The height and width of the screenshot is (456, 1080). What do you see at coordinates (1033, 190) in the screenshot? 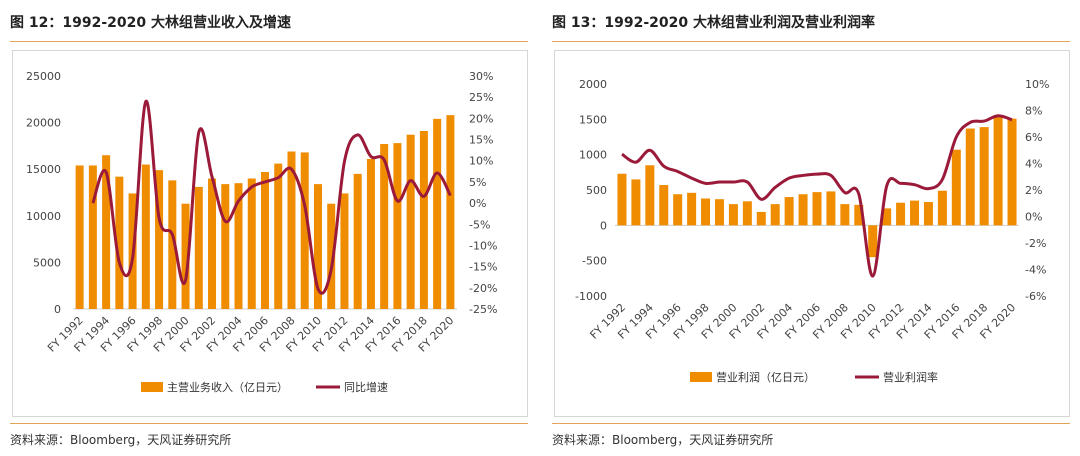
I see `right-axis-tick-label: 2%` at bounding box center [1033, 190].